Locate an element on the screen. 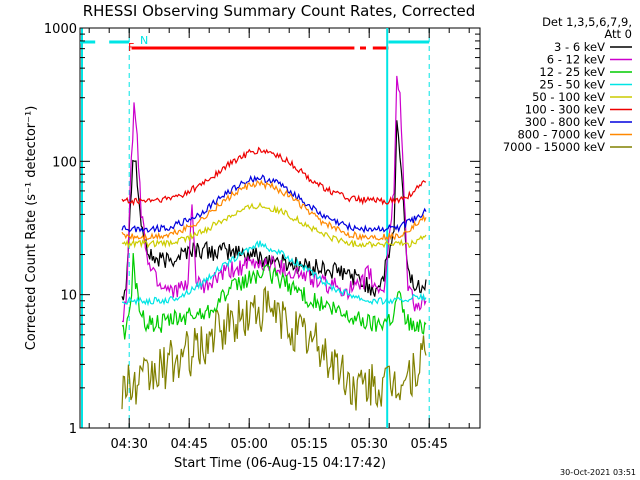 The image size is (640, 480). y-tick-label: 100 is located at coordinates (64, 162).